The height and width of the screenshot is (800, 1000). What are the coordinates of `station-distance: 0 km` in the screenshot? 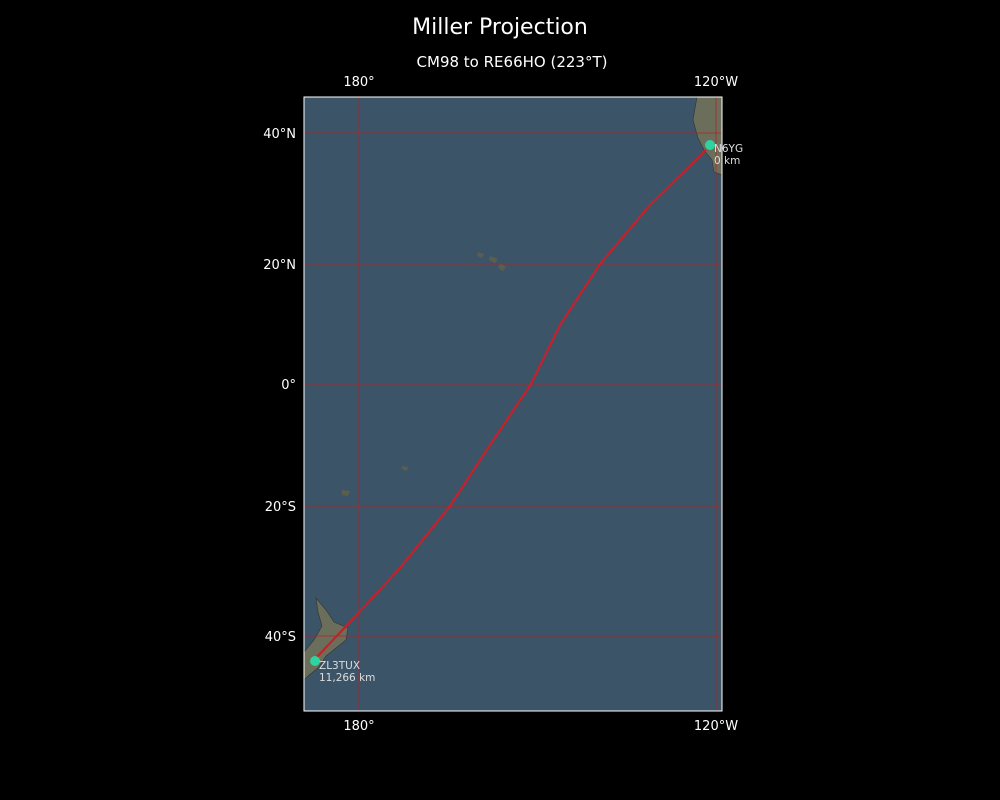 It's located at (727, 161).